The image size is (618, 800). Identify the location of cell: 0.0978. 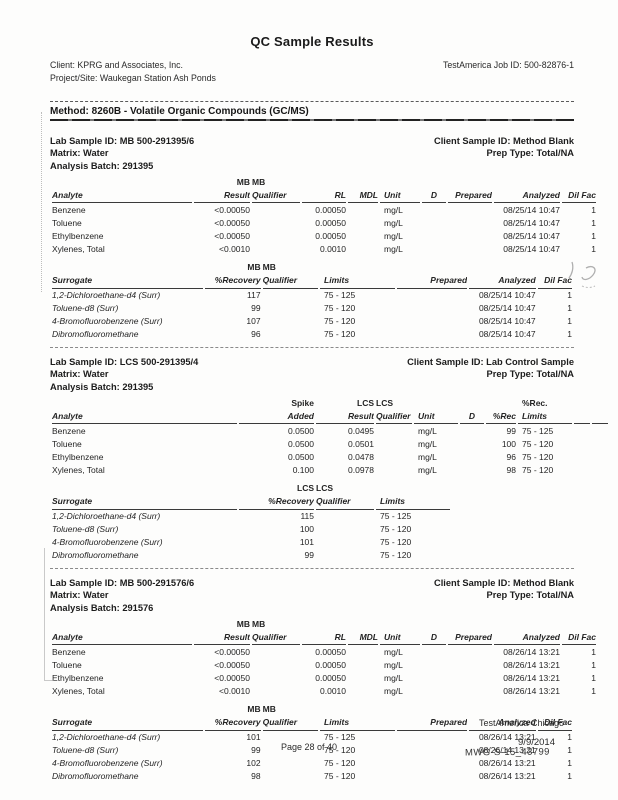
(361, 469).